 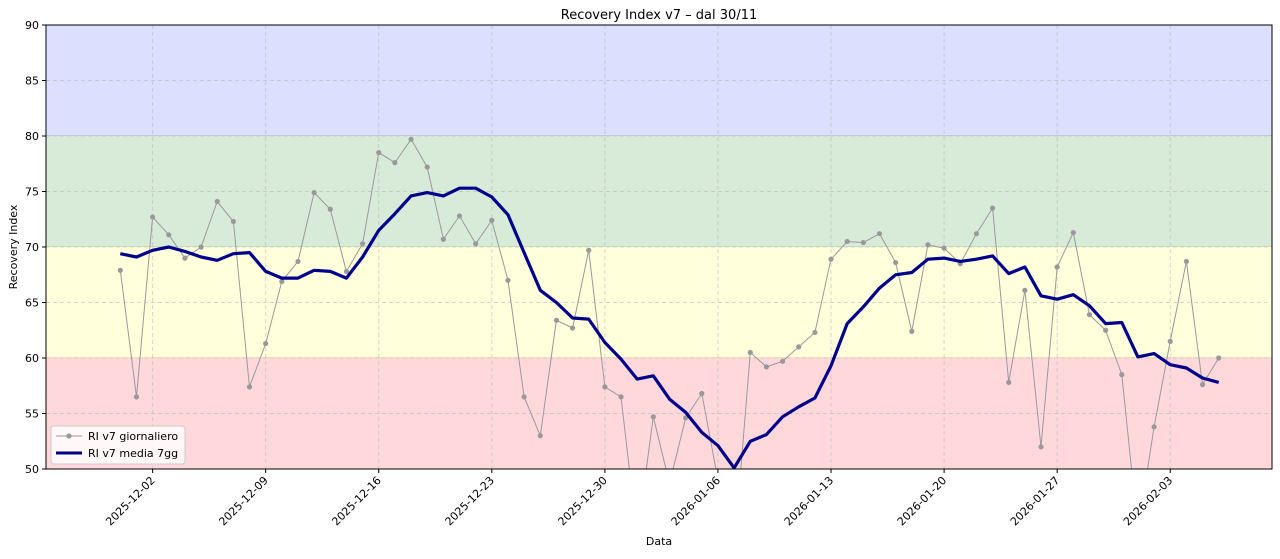 What do you see at coordinates (69, 436) in the screenshot?
I see `legend-marker-daily` at bounding box center [69, 436].